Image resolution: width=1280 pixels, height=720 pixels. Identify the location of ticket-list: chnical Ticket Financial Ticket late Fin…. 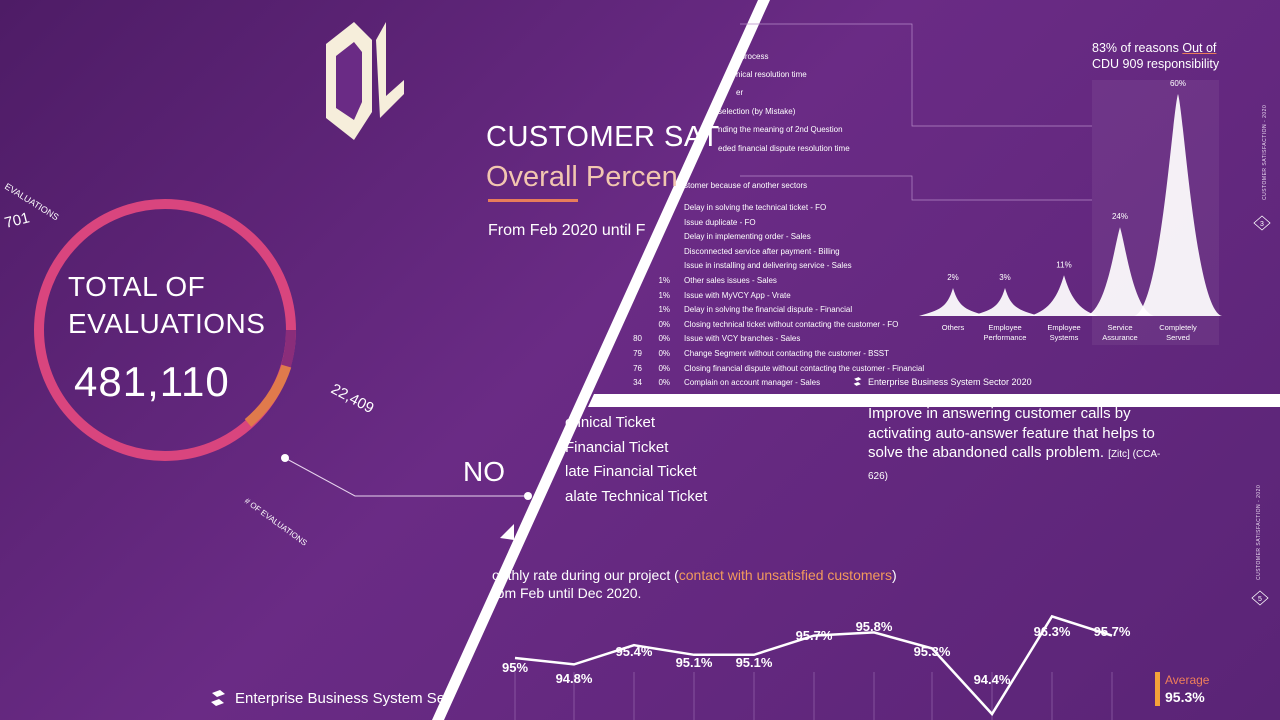
(636, 460).